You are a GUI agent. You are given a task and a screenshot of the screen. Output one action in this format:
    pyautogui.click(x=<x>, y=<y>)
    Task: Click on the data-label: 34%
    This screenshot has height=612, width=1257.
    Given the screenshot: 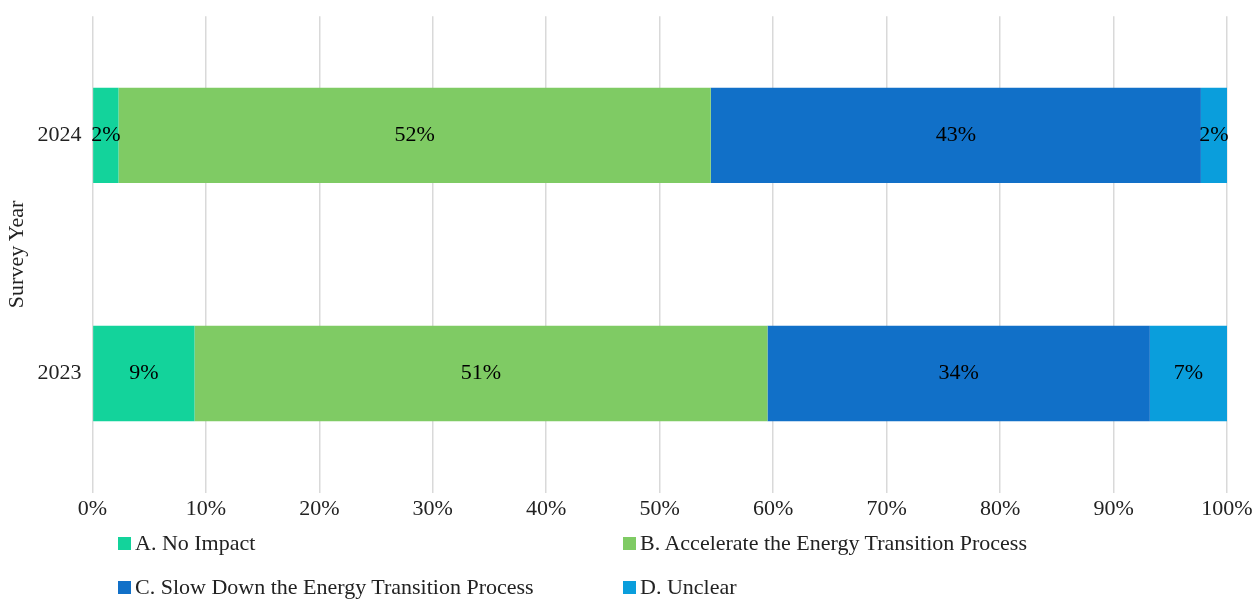 What is the action you would take?
    pyautogui.click(x=958, y=372)
    